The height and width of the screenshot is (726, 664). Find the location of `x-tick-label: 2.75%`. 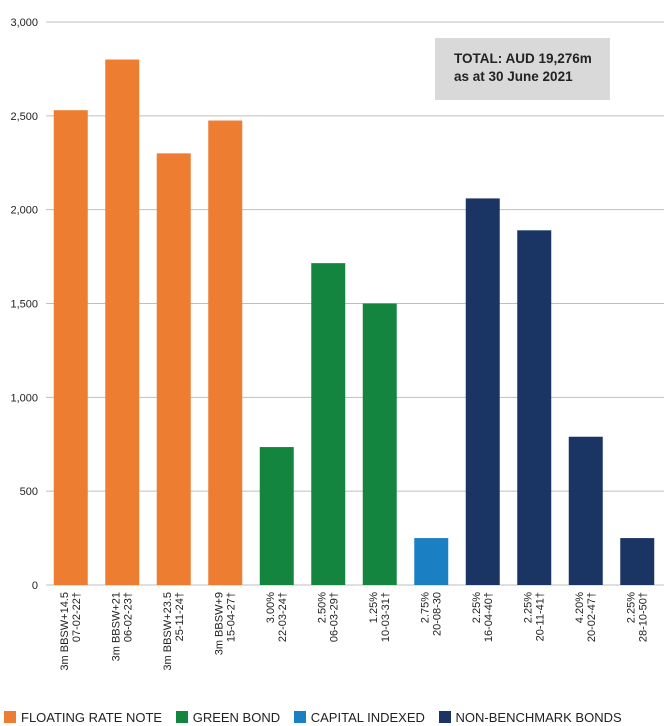

x-tick-label: 2.75% is located at coordinates (425, 607).